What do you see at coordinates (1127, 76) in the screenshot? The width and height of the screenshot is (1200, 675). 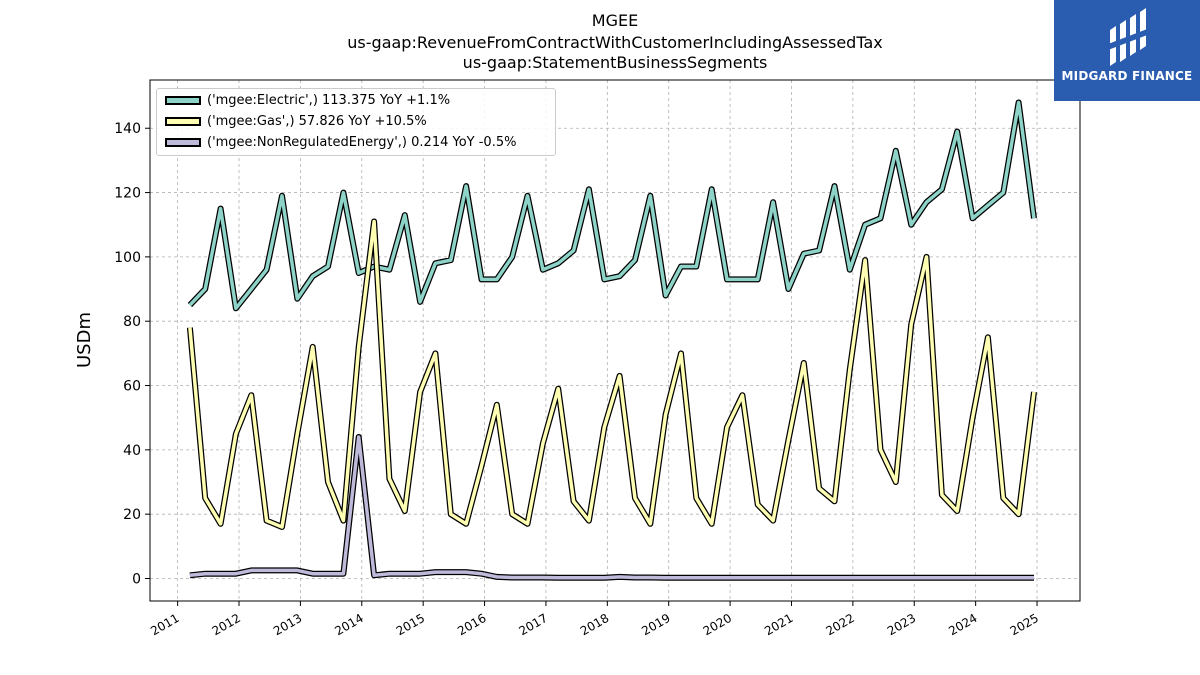 I see `logo-text: MIDGARD FINANCE` at bounding box center [1127, 76].